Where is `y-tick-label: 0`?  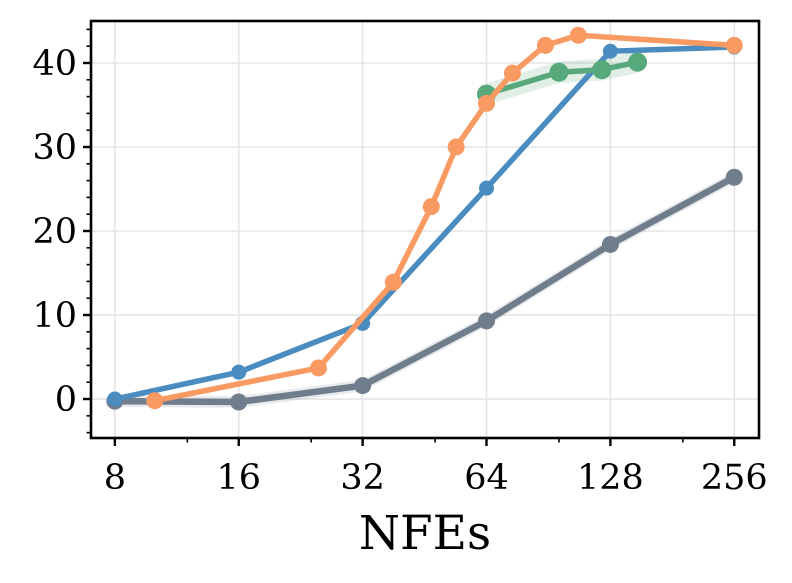
y-tick-label: 0 is located at coordinates (66, 400).